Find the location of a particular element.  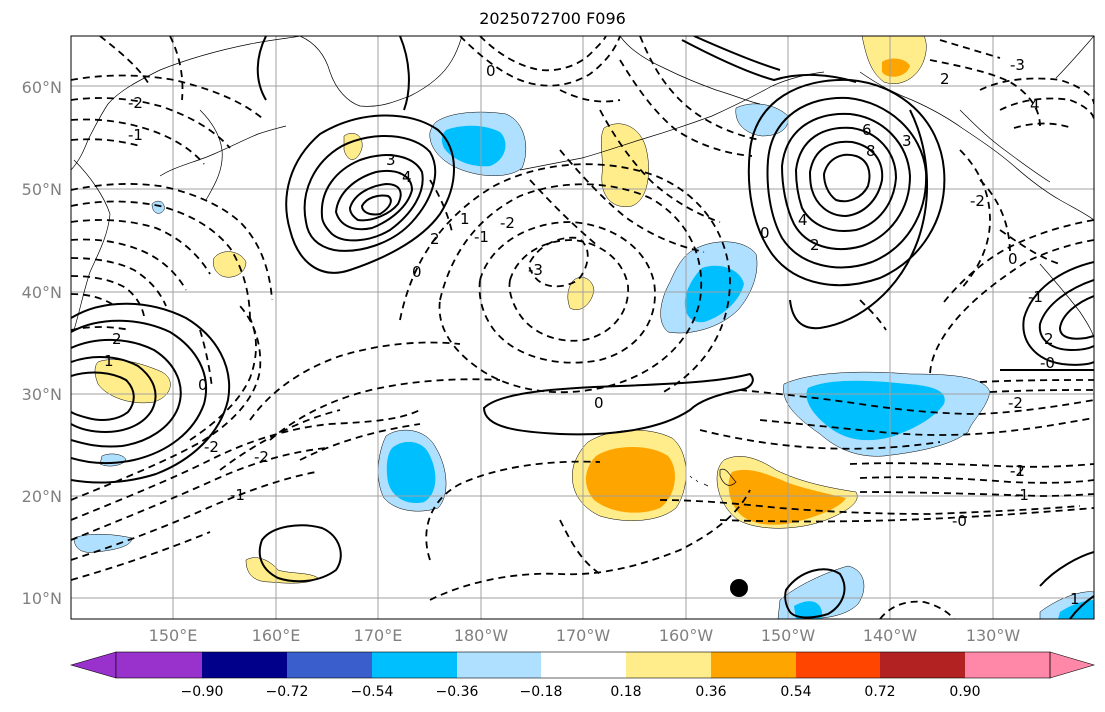

lat-label: 10°N is located at coordinates (41, 598).